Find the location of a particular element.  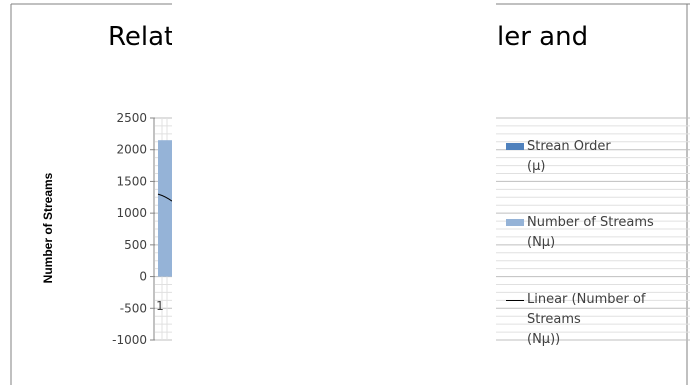

y-tick-label: -500 is located at coordinates (133, 308).